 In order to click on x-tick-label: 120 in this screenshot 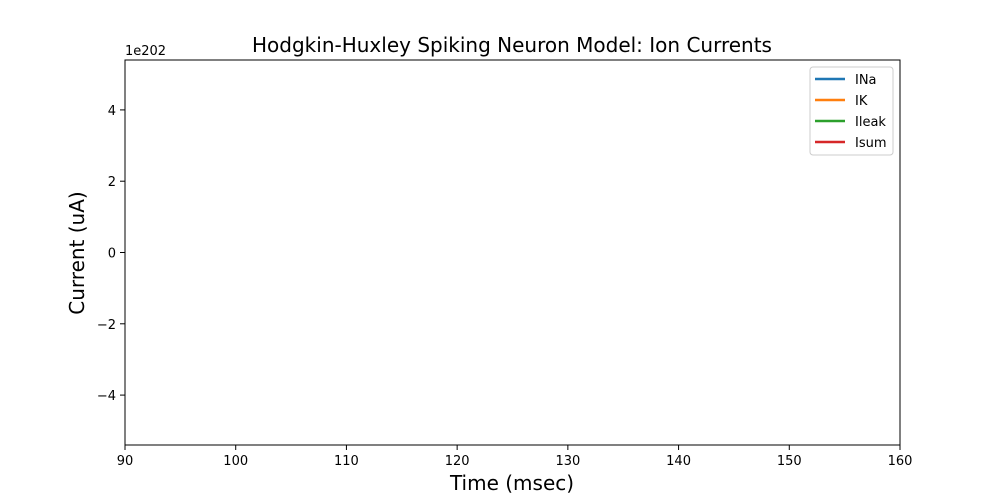, I will do `click(457, 461)`.